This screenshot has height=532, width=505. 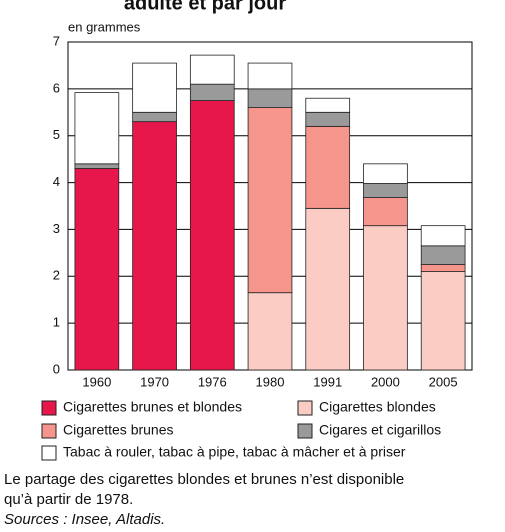 What do you see at coordinates (104, 26) in the screenshot?
I see `y-axis-label: en grammes` at bounding box center [104, 26].